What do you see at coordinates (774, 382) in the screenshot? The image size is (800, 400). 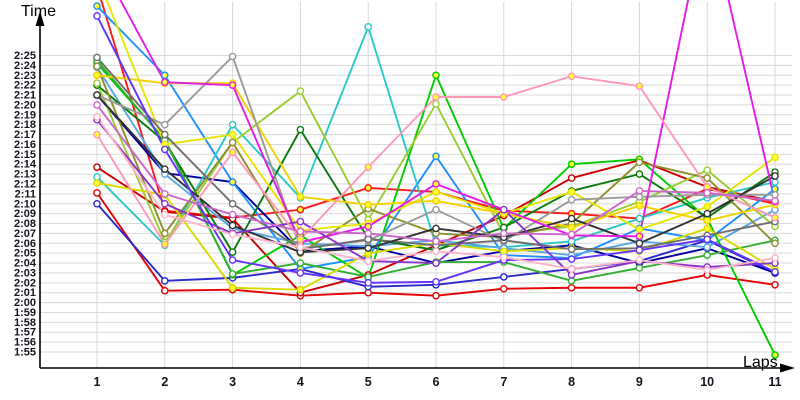 I see `x-tick-label: 11` at bounding box center [774, 382].